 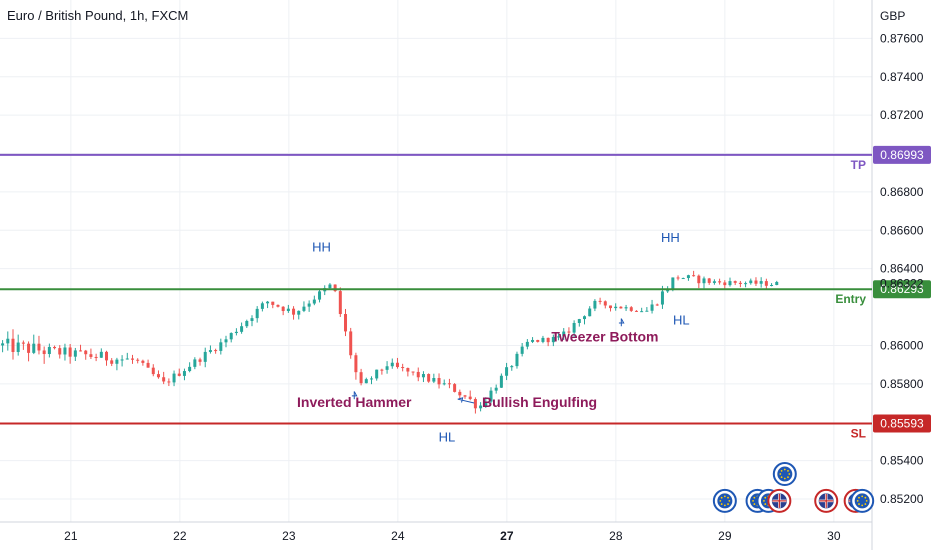 I want to click on y-tick-label: 0.87400, so click(x=902, y=77).